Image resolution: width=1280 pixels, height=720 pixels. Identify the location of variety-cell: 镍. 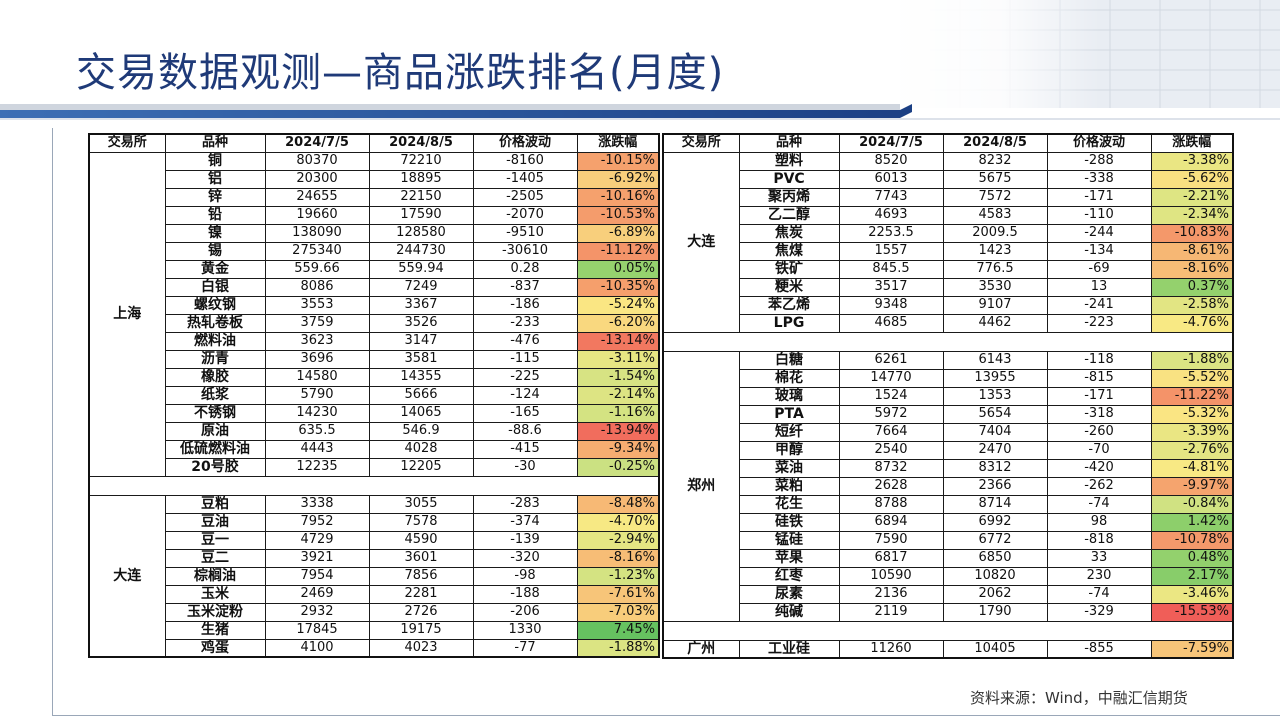
(215, 233).